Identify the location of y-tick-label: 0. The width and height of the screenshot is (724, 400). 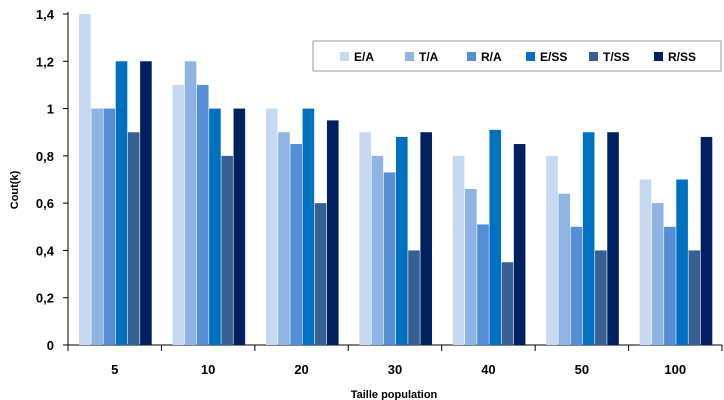
(50, 345).